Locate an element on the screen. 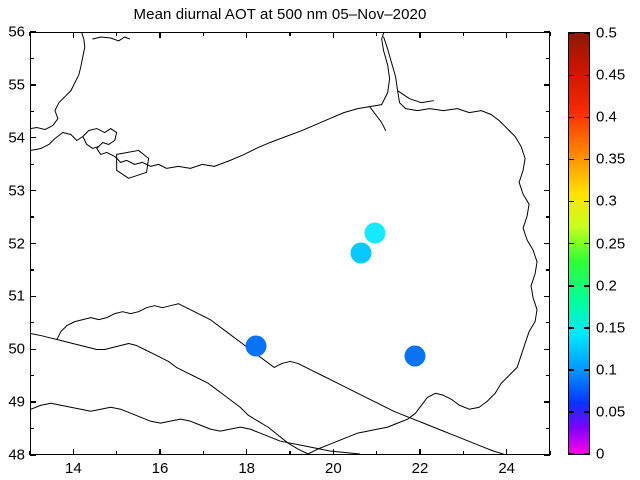 Image resolution: width=640 pixels, height=480 pixels. colorbar-tick-label: 0.5 is located at coordinates (606, 33).